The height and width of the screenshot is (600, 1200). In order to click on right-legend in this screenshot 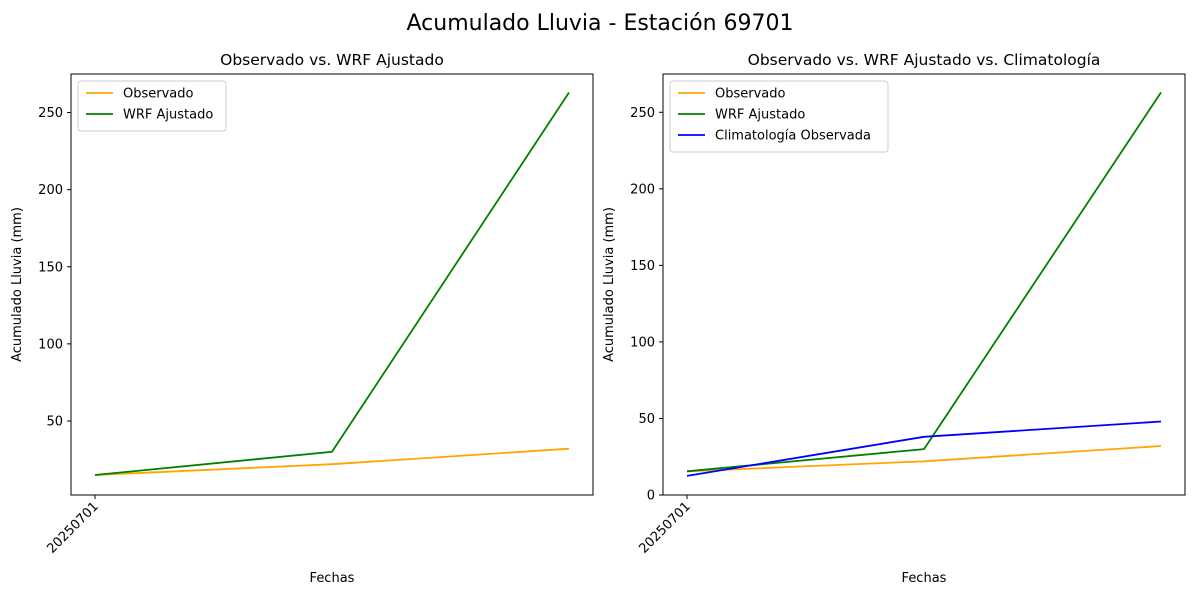, I will do `click(779, 116)`.